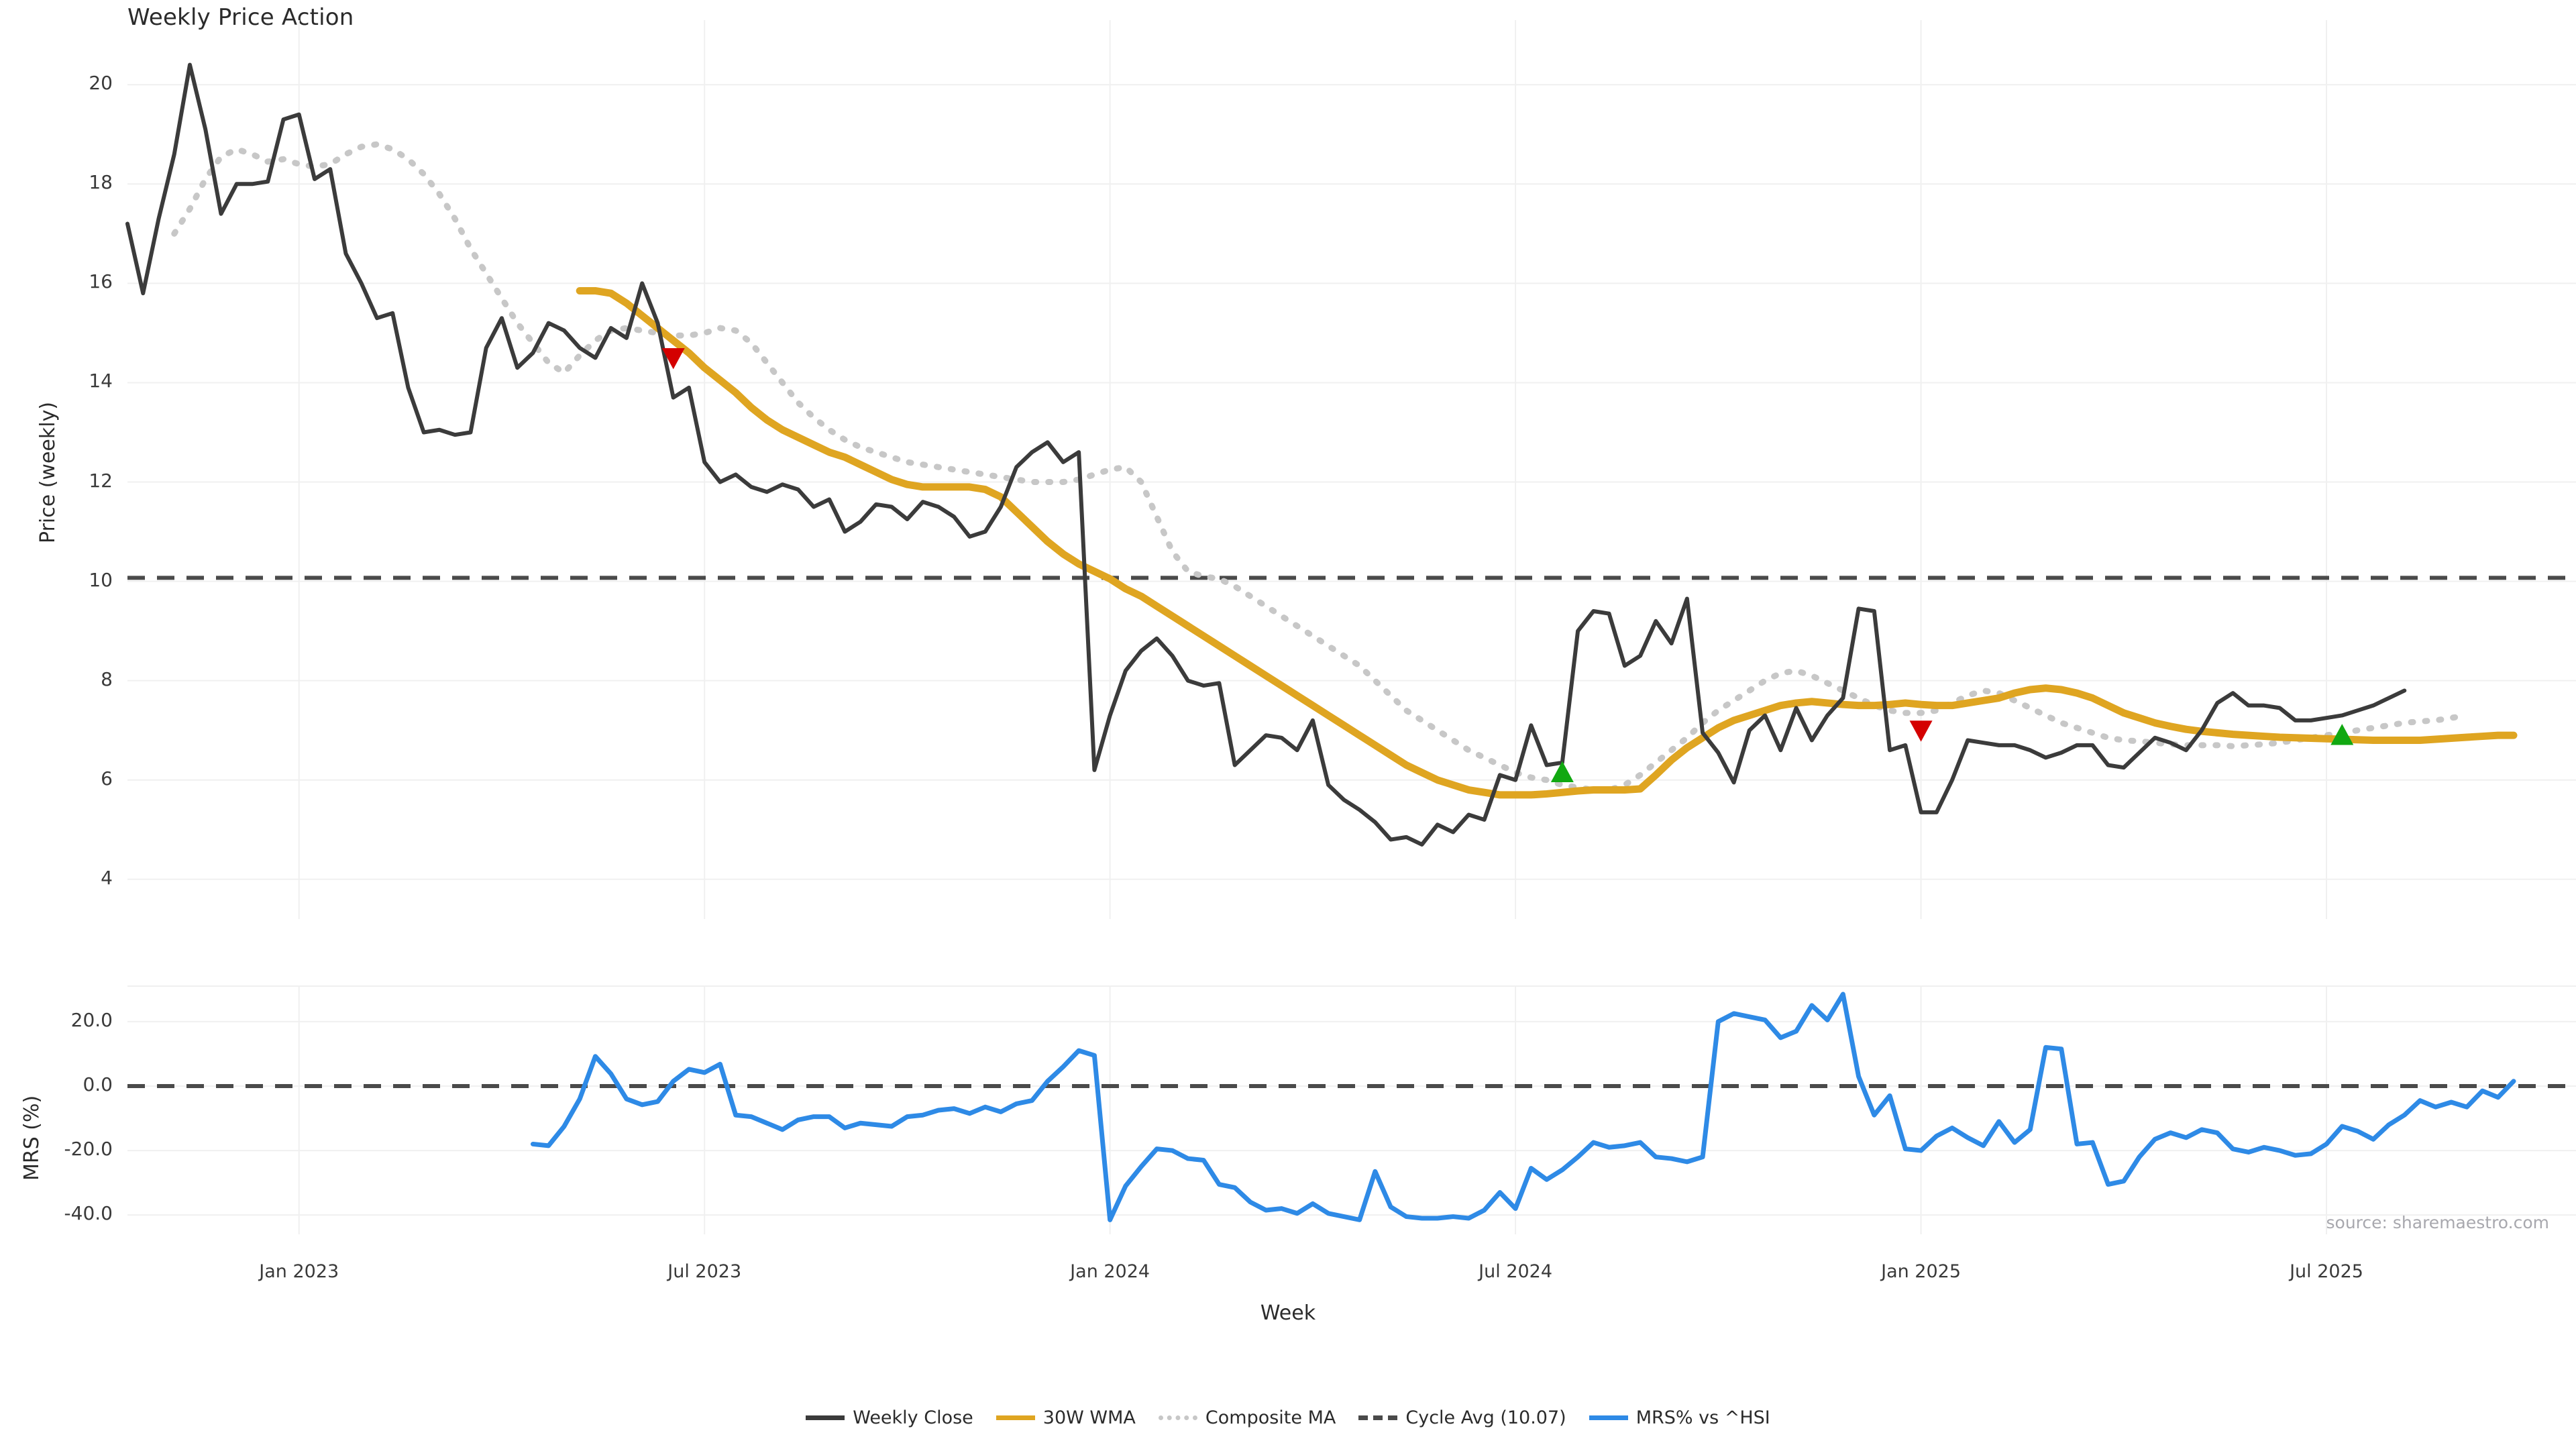 The height and width of the screenshot is (1449, 2576). What do you see at coordinates (88, 1149) in the screenshot?
I see `y-tick-label: -20.0` at bounding box center [88, 1149].